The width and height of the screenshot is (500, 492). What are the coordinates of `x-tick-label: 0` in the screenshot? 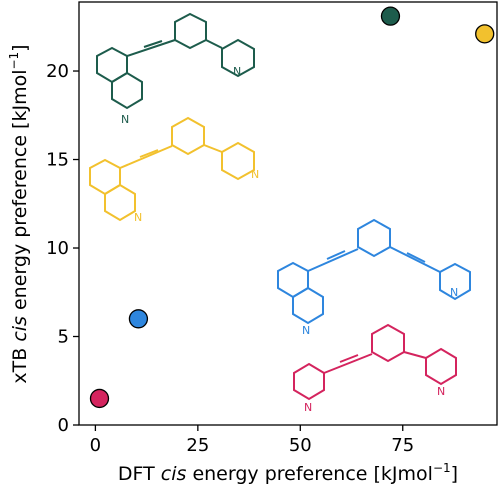 It's located at (95, 445).